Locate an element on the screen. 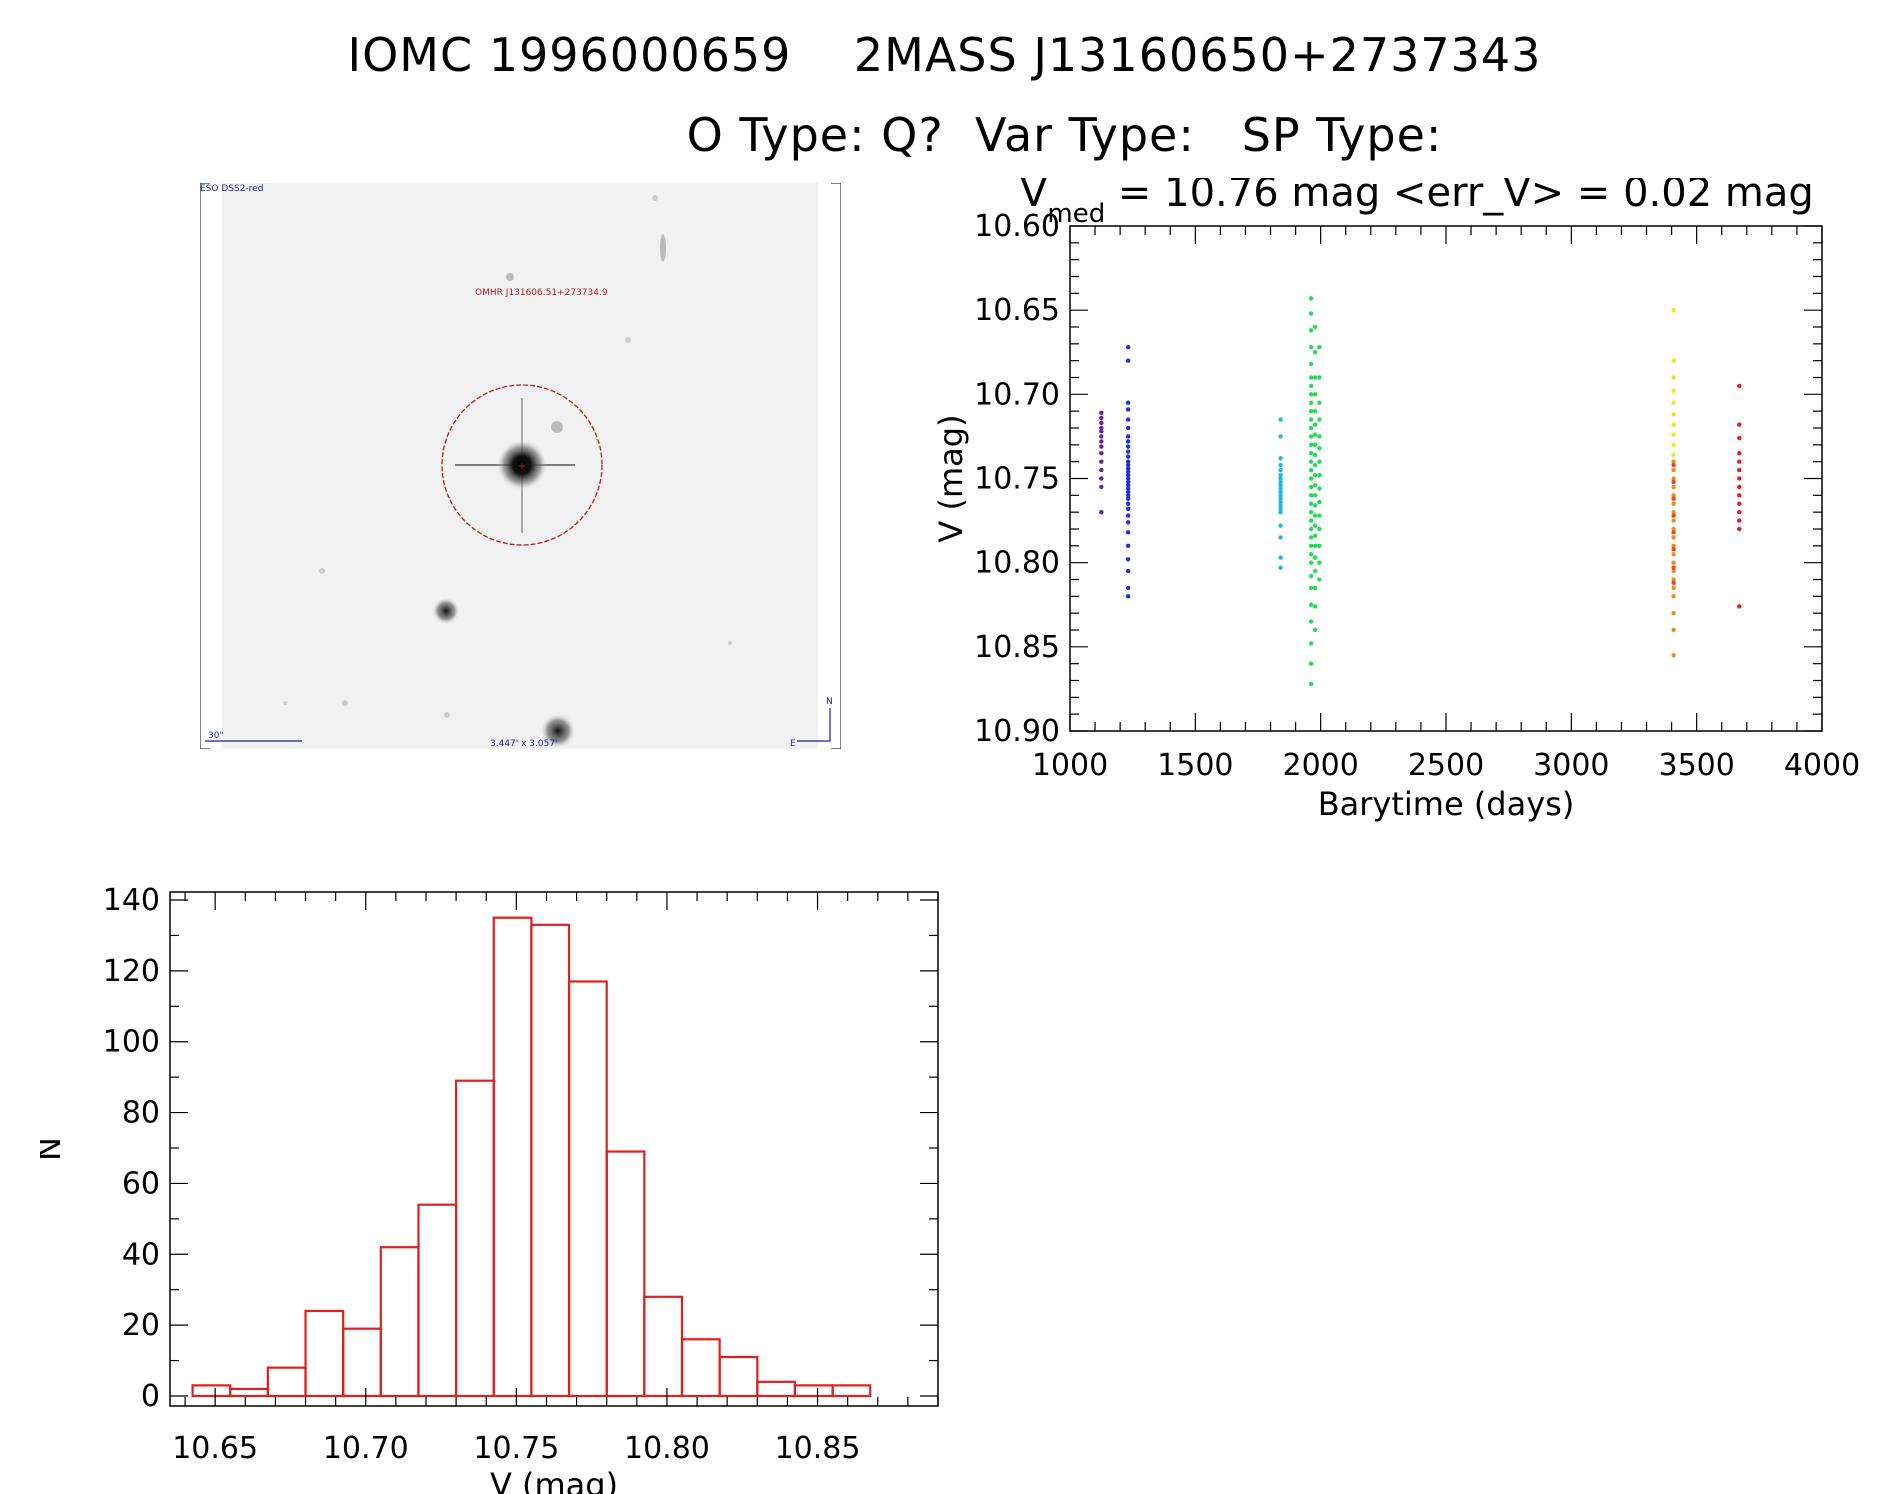 Image resolution: width=1889 pixels, height=1494 pixels. chart-title: IOMC 1996000659 2MASS J13160650+2737343 is located at coordinates (944, 55).